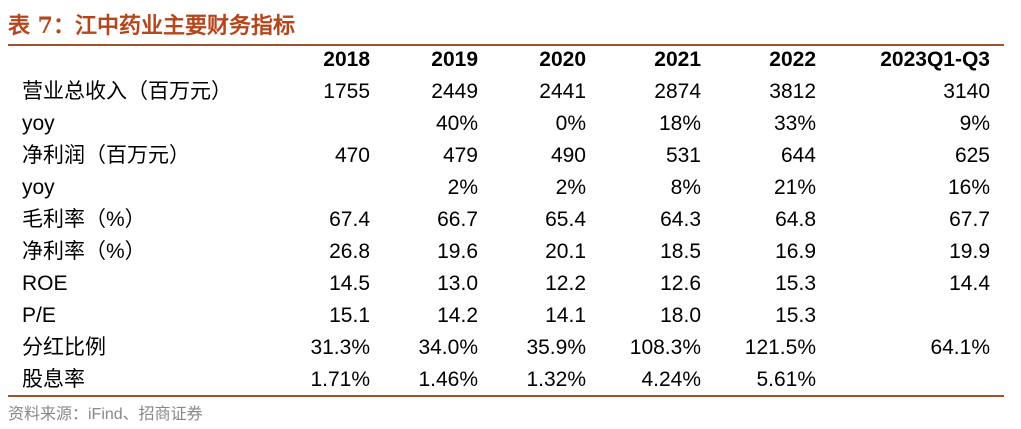 Image resolution: width=1021 pixels, height=429 pixels. What do you see at coordinates (794, 187) in the screenshot?
I see `table-cell: 21%` at bounding box center [794, 187].